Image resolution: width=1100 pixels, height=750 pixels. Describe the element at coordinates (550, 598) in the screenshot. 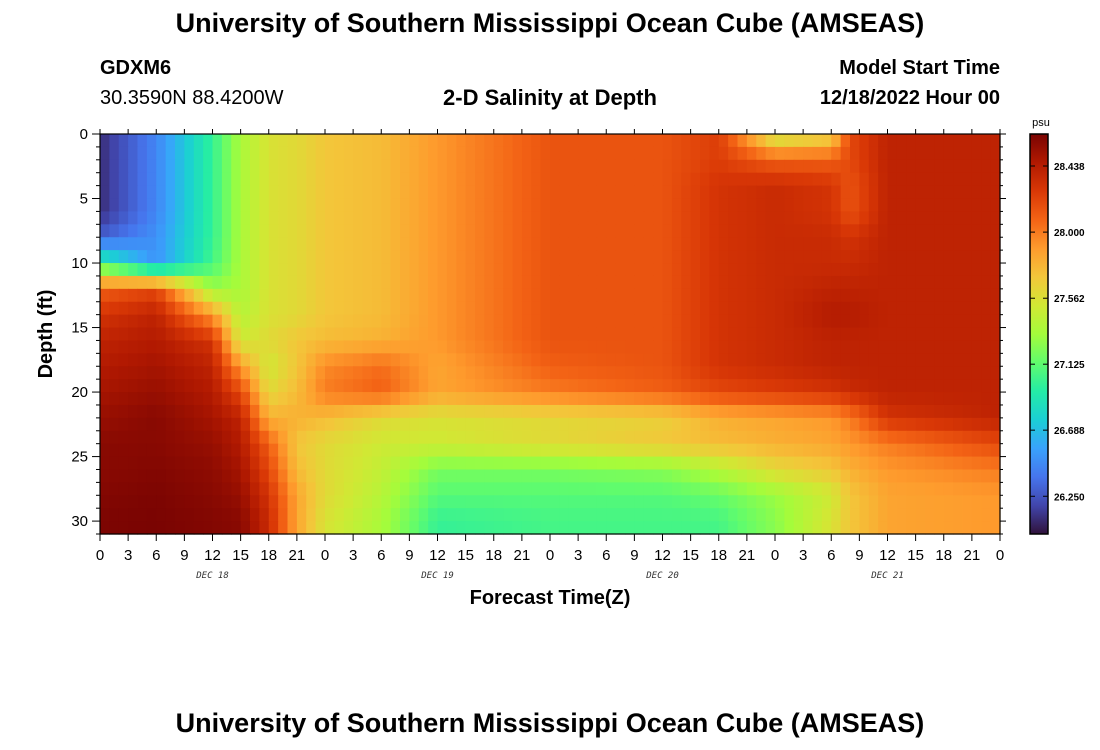

I see `x-axis-label: Forecast Time(Z)` at that location.